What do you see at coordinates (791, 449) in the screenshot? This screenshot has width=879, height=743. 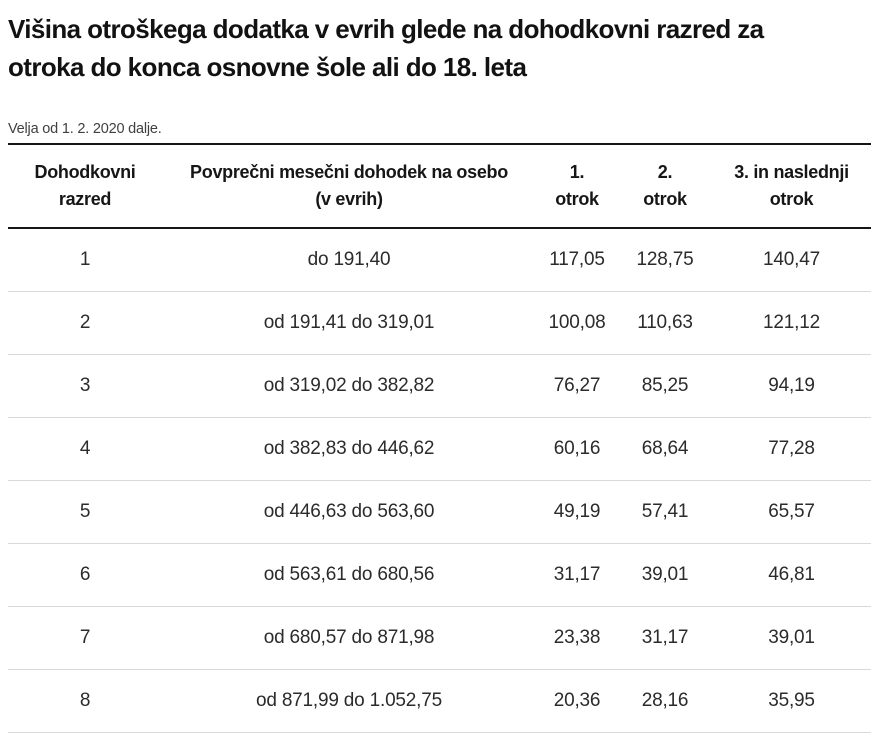 I see `cell-otrok-3: 77,28` at bounding box center [791, 449].